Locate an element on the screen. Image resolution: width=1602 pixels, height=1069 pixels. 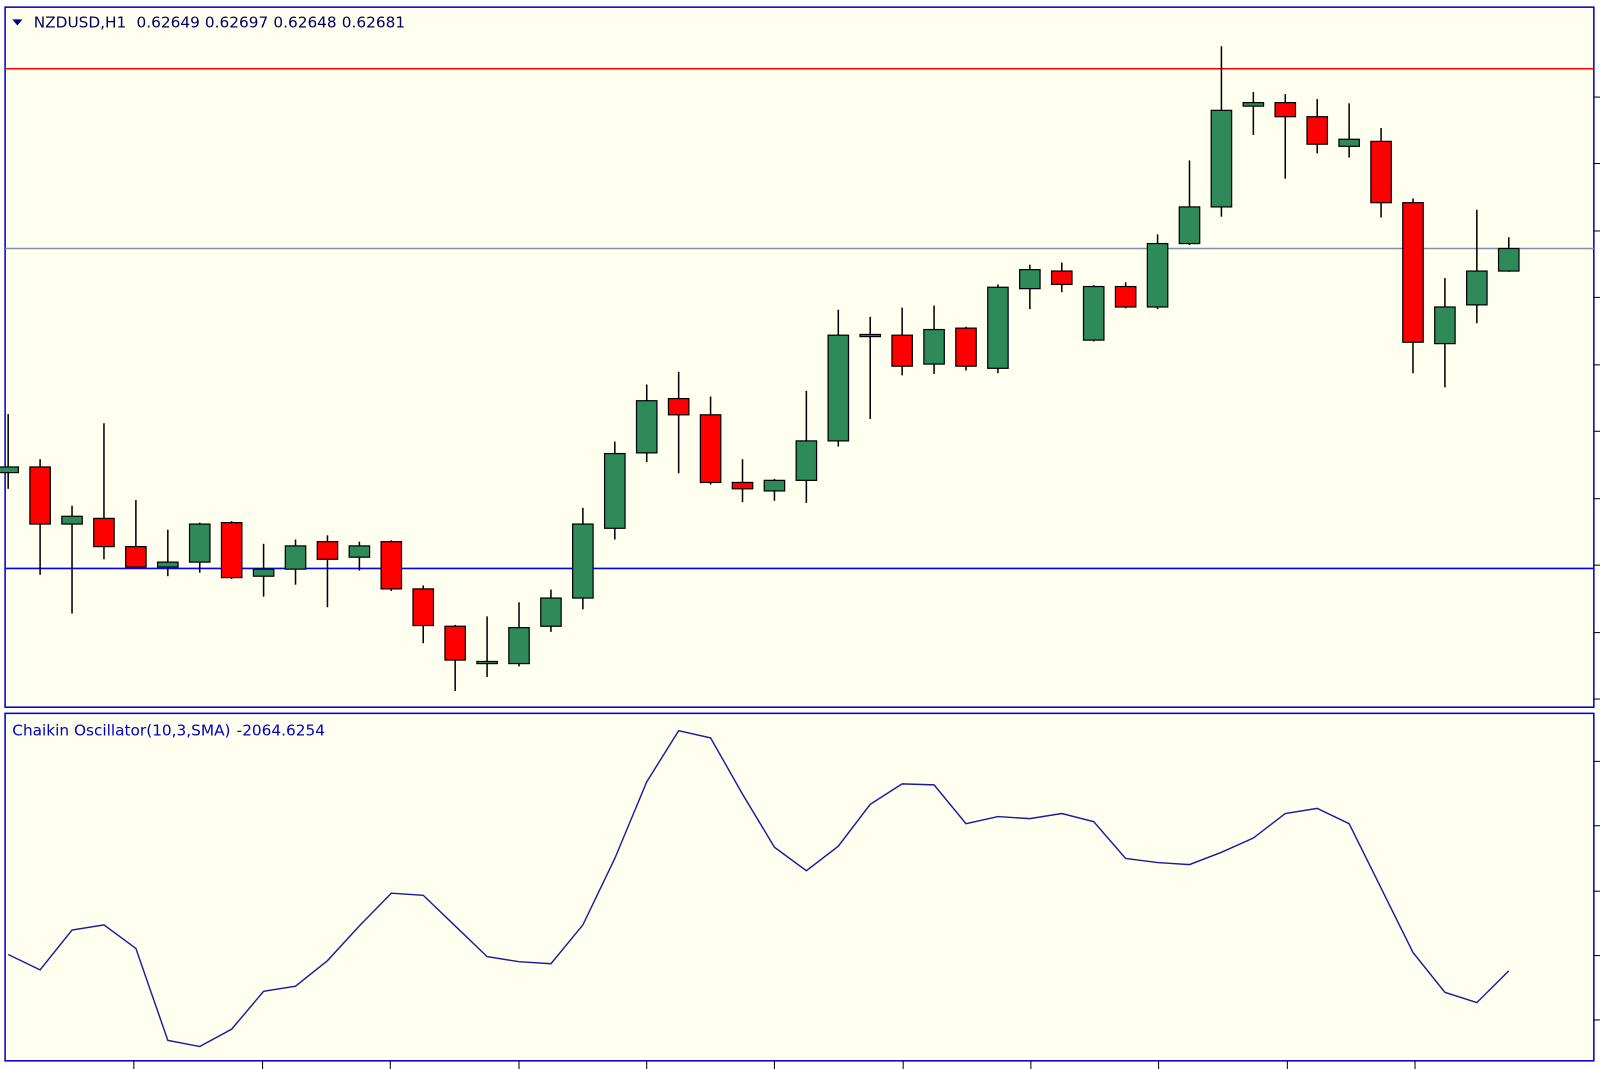
indicator-value: -2064.6254 is located at coordinates (281, 730).